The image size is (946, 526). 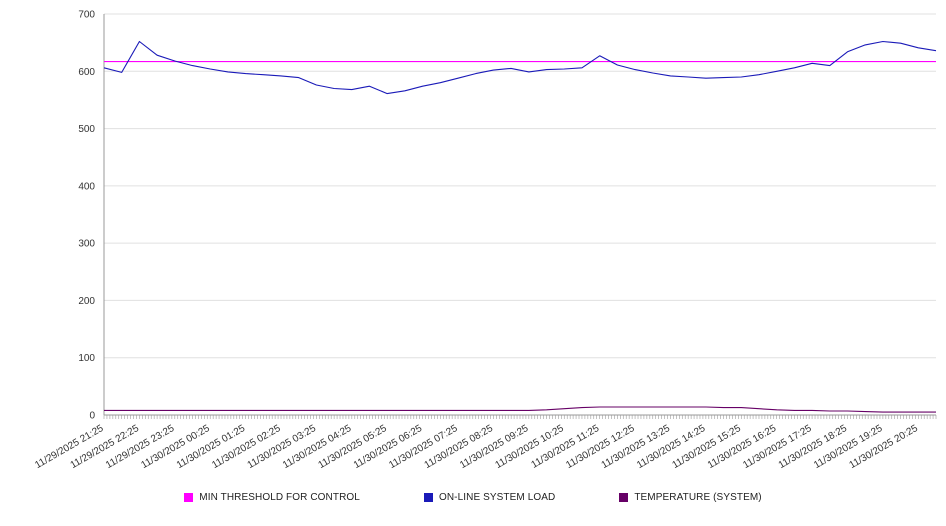 What do you see at coordinates (279, 497) in the screenshot?
I see `legend-label-min-threshold: MIN THRESHOLD FOR CONTROL` at bounding box center [279, 497].